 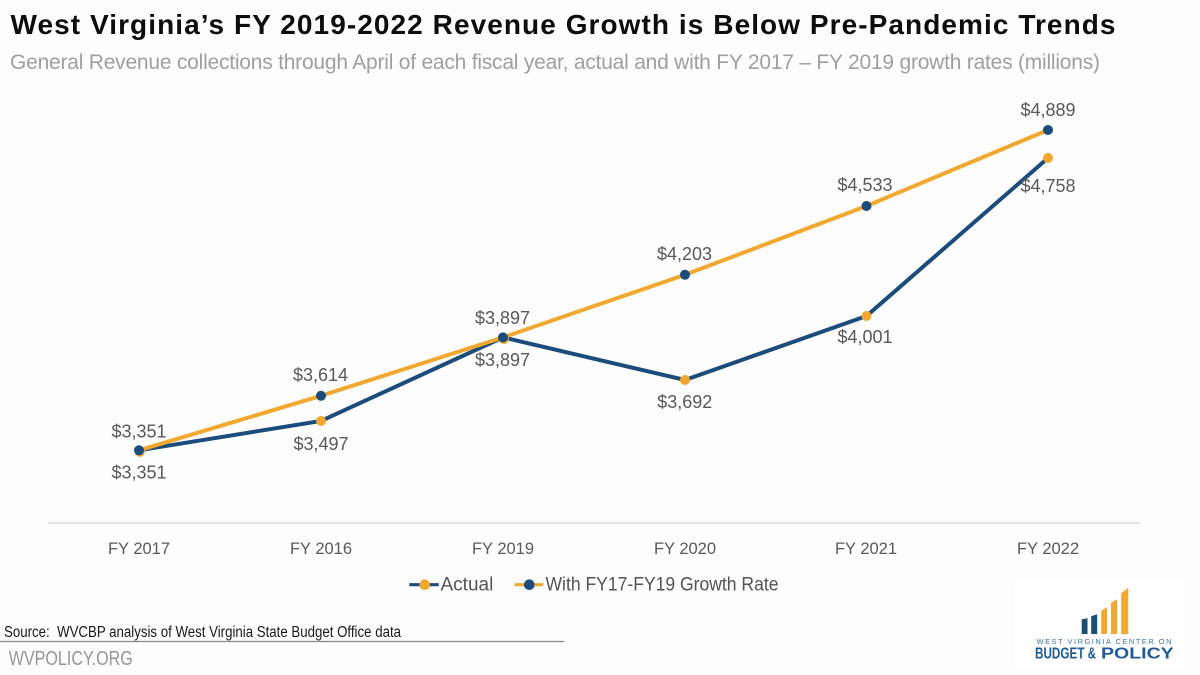 What do you see at coordinates (684, 402) in the screenshot?
I see `svg-text: $3,692` at bounding box center [684, 402].